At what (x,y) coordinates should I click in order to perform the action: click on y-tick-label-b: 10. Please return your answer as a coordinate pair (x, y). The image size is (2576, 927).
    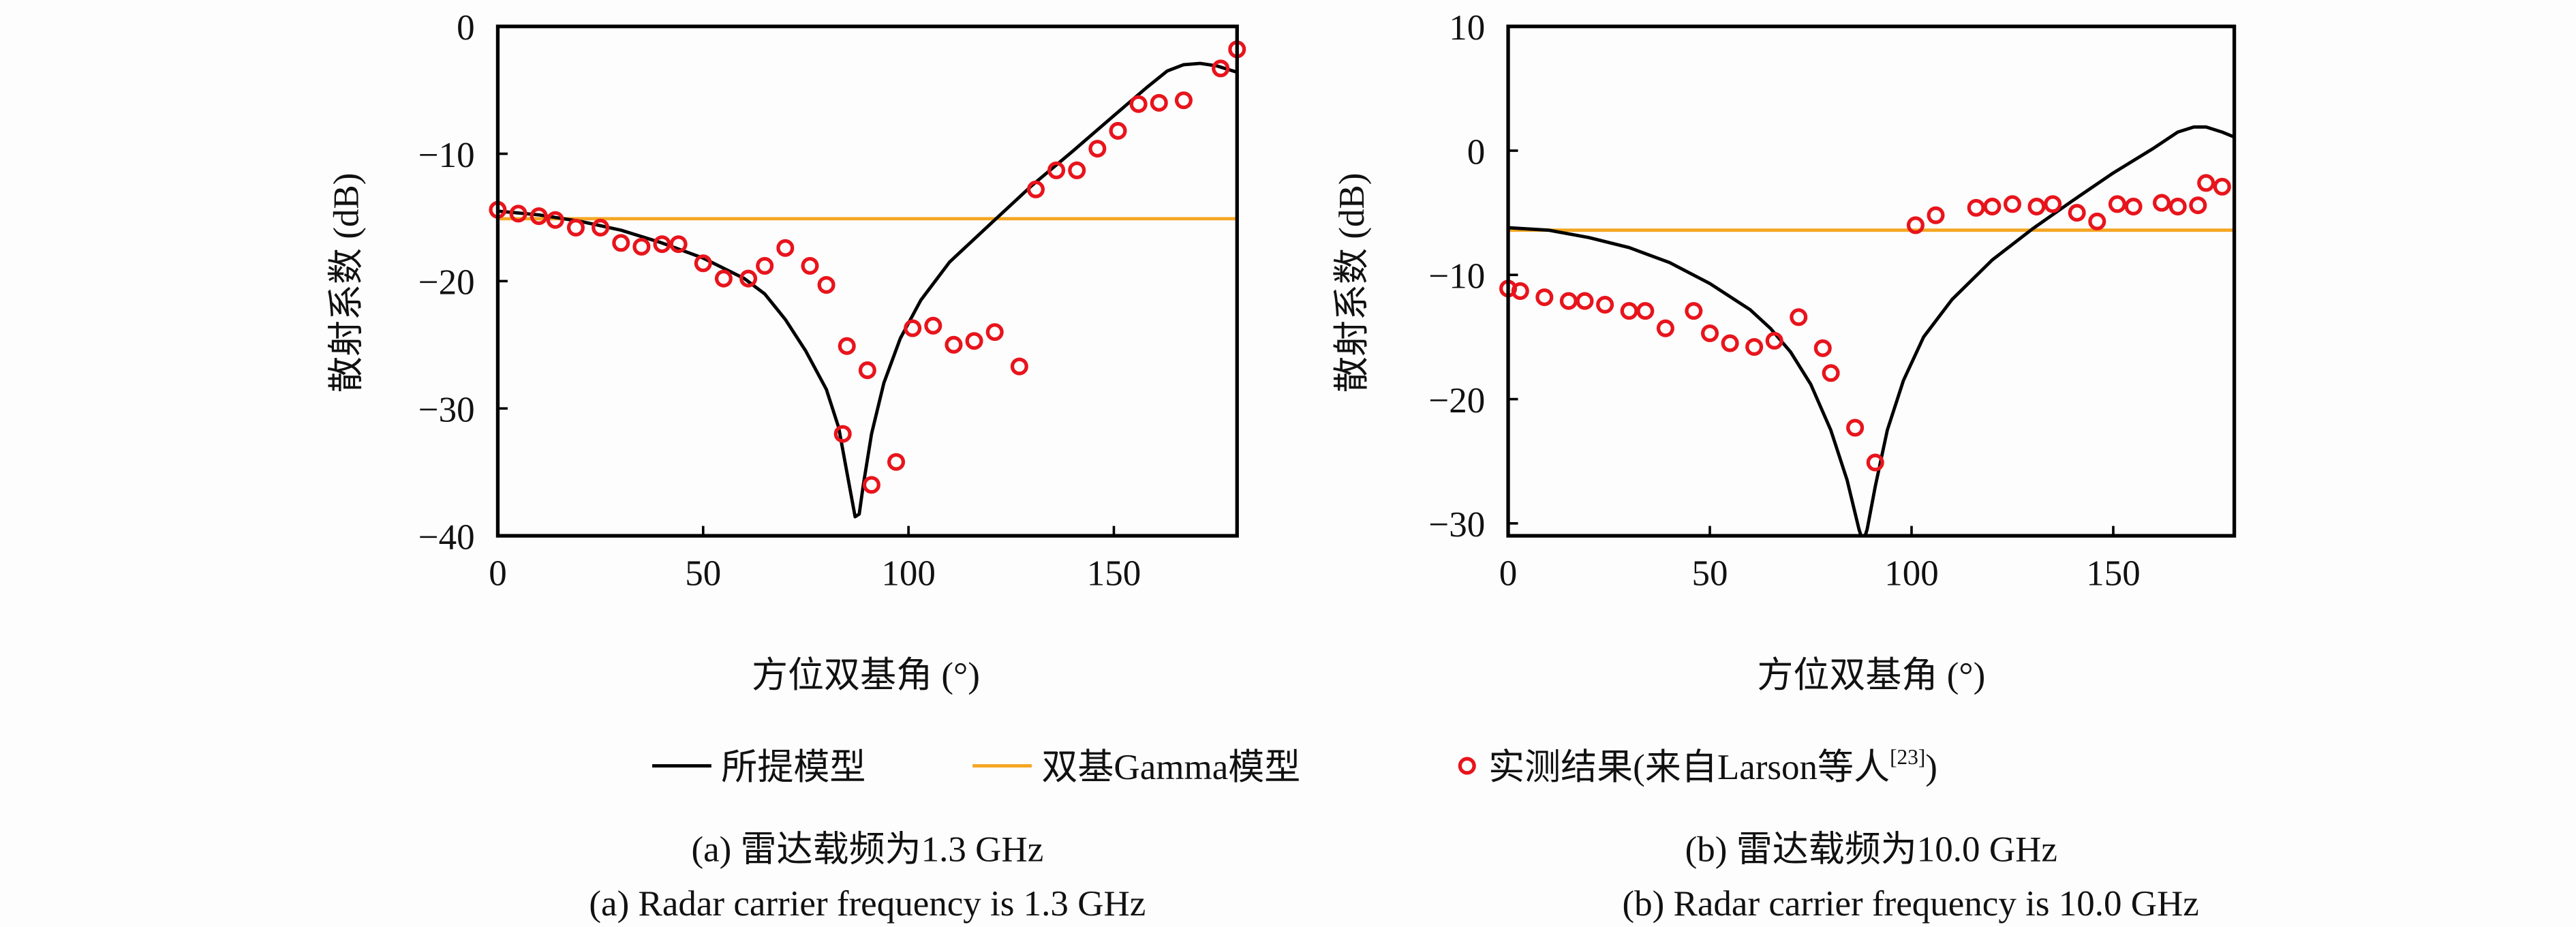
    Looking at the image, I should click on (1467, 28).